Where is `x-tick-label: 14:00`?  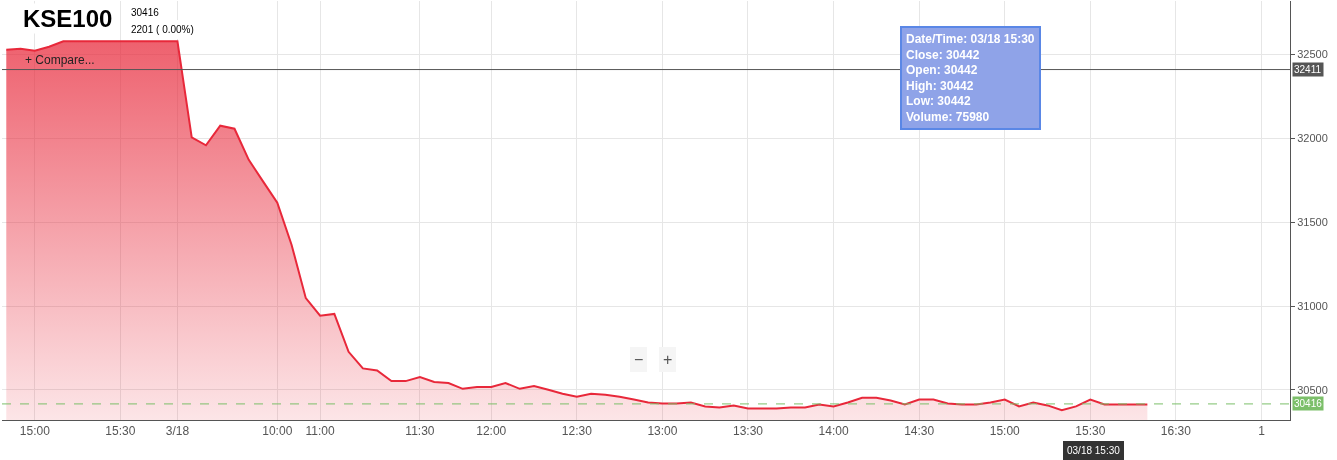 x-tick-label: 14:00 is located at coordinates (833, 431).